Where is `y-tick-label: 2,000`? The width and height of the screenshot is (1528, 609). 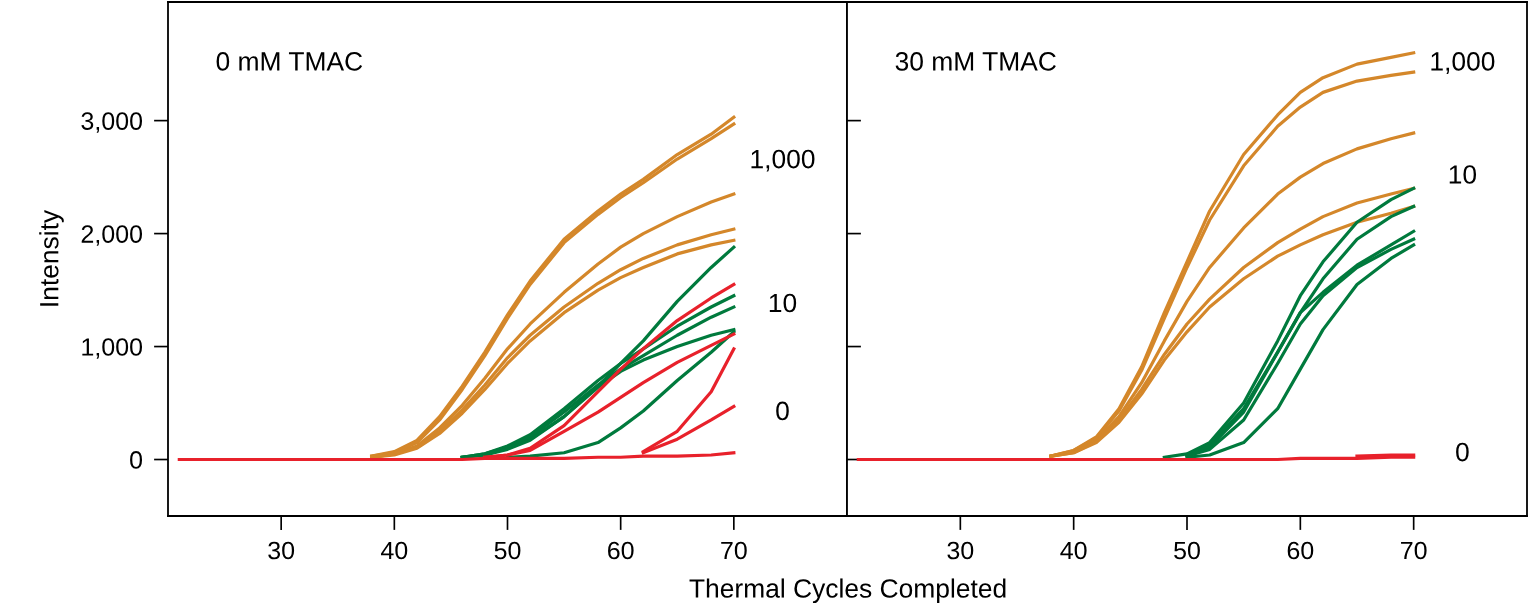 y-tick-label: 2,000 is located at coordinates (112, 235).